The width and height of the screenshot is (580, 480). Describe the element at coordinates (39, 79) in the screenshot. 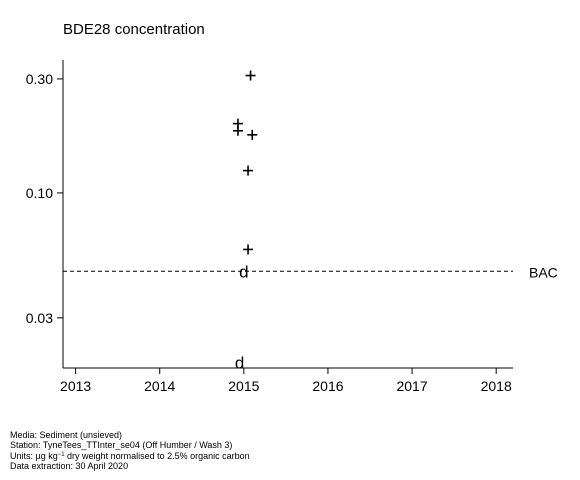

I see `y-tick-label: 0.30` at that location.